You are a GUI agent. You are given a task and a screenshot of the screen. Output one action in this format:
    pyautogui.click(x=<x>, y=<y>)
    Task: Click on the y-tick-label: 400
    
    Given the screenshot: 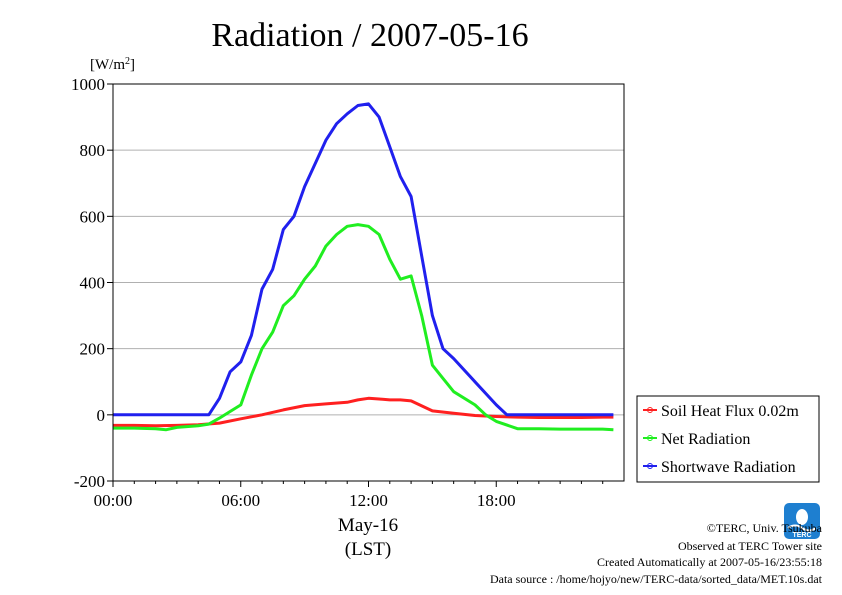 What is the action you would take?
    pyautogui.click(x=93, y=283)
    